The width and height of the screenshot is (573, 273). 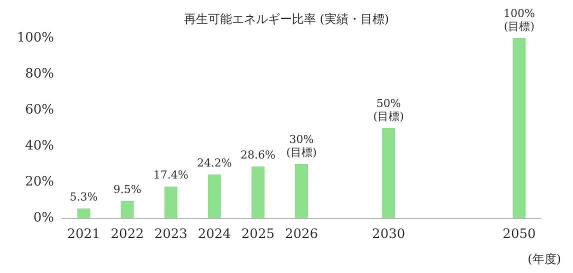 I want to click on y-tick-label: 20%, so click(x=39, y=182).